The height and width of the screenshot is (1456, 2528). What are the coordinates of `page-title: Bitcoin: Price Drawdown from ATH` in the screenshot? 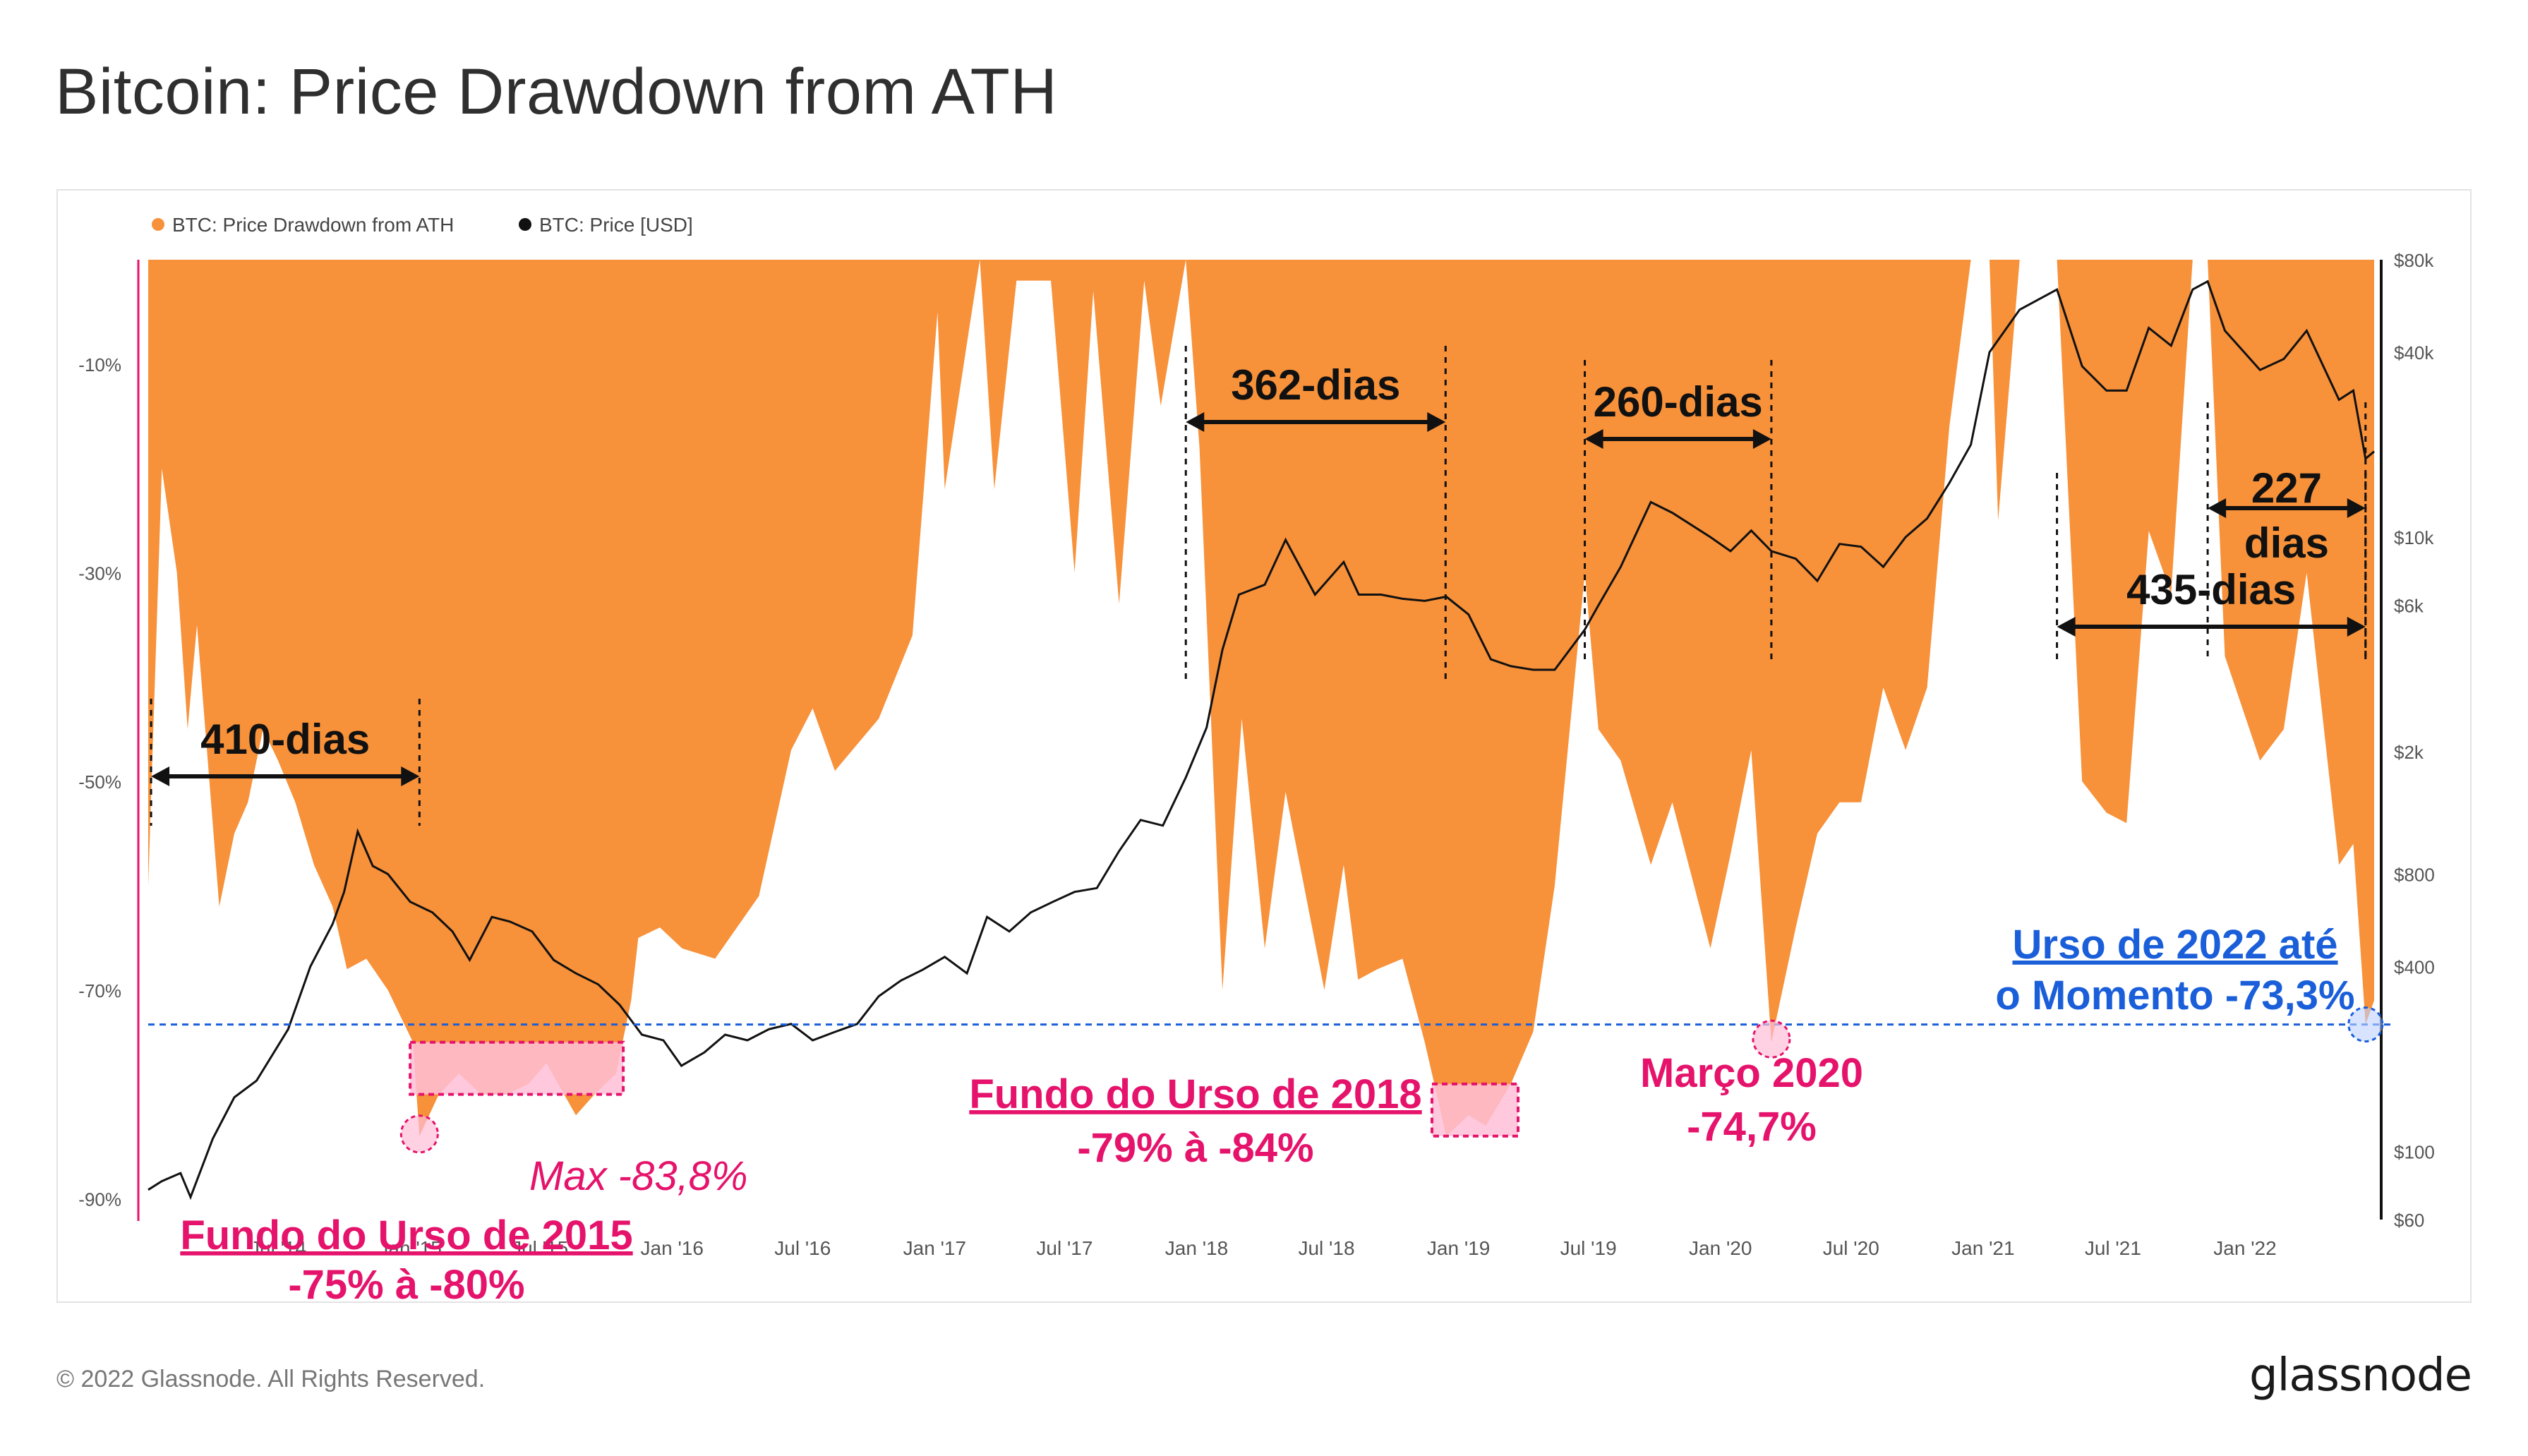 It's located at (556, 92).